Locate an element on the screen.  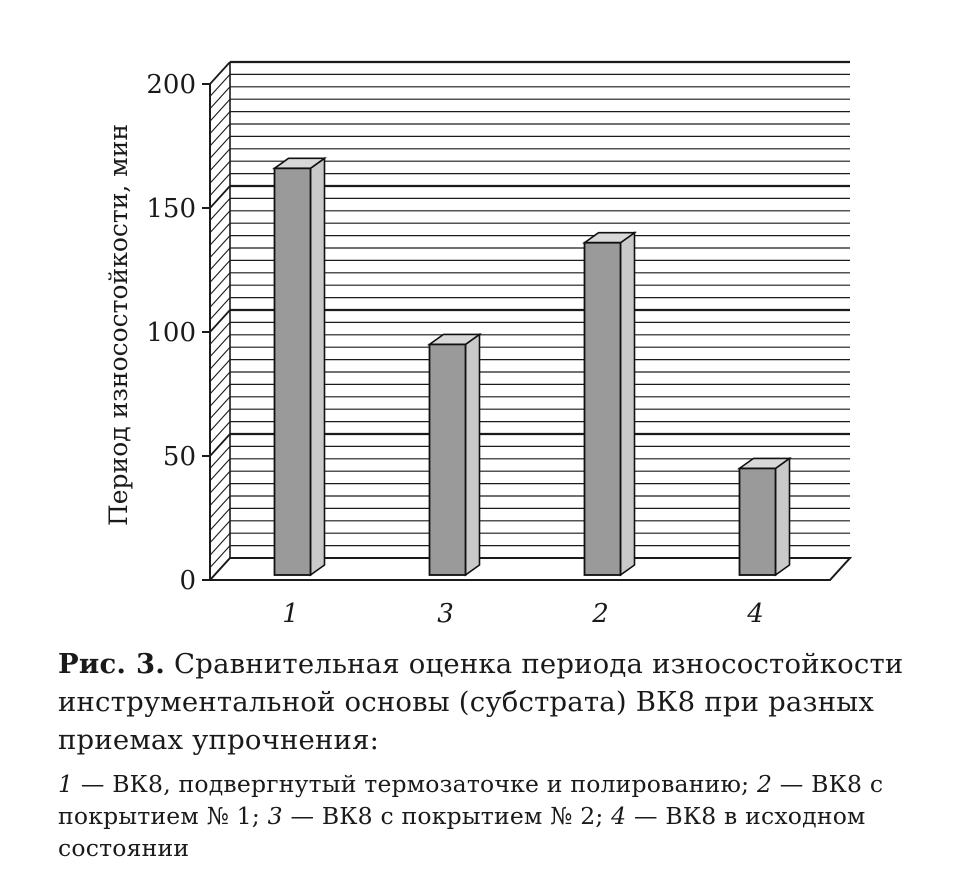
y-tick-label: 0 is located at coordinates (187, 581).